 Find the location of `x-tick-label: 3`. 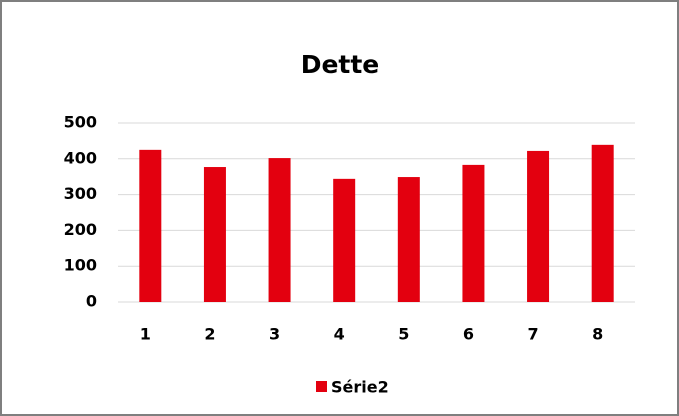

x-tick-label: 3 is located at coordinates (274, 334).